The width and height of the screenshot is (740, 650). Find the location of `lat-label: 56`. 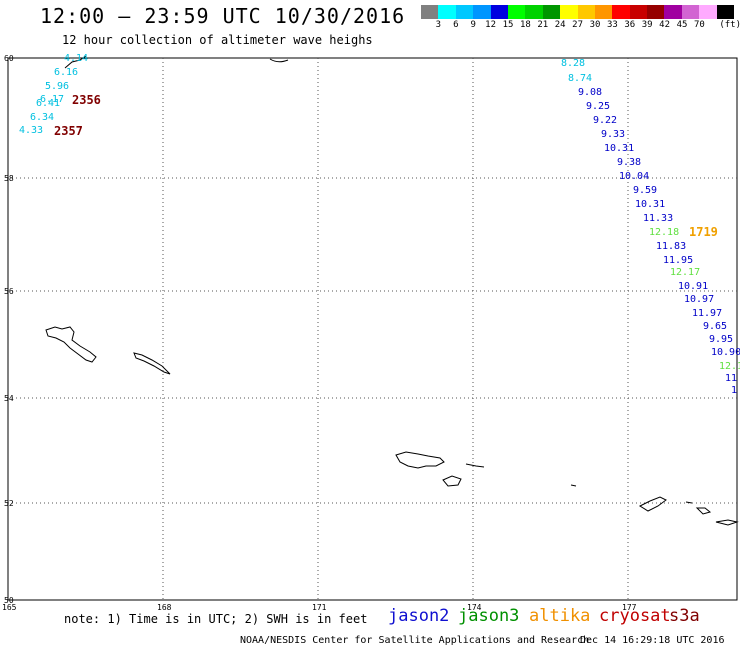

lat-label: 56 is located at coordinates (9, 291).